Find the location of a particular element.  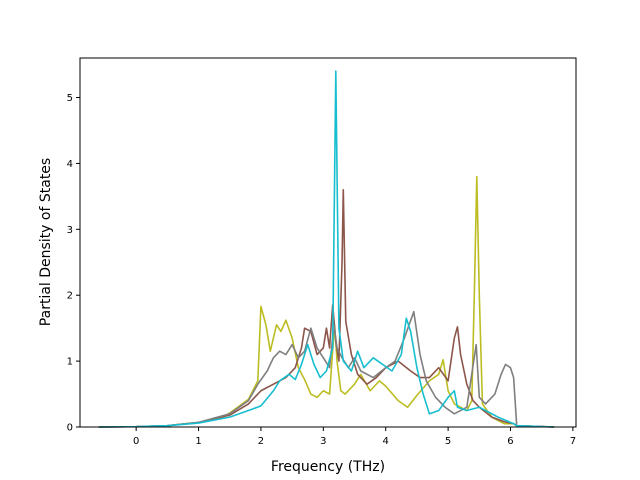

y-tick-label: 3 is located at coordinates (70, 230).